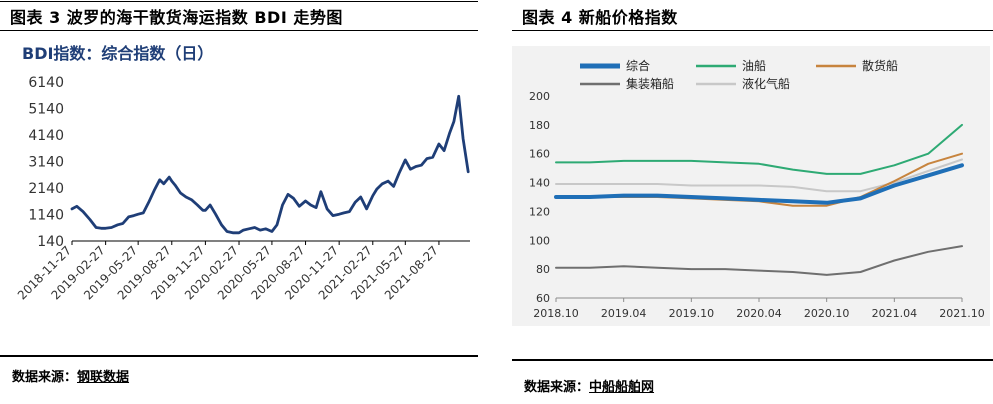  What do you see at coordinates (615, 65) in the screenshot?
I see `legend-item: 综合` at bounding box center [615, 65].